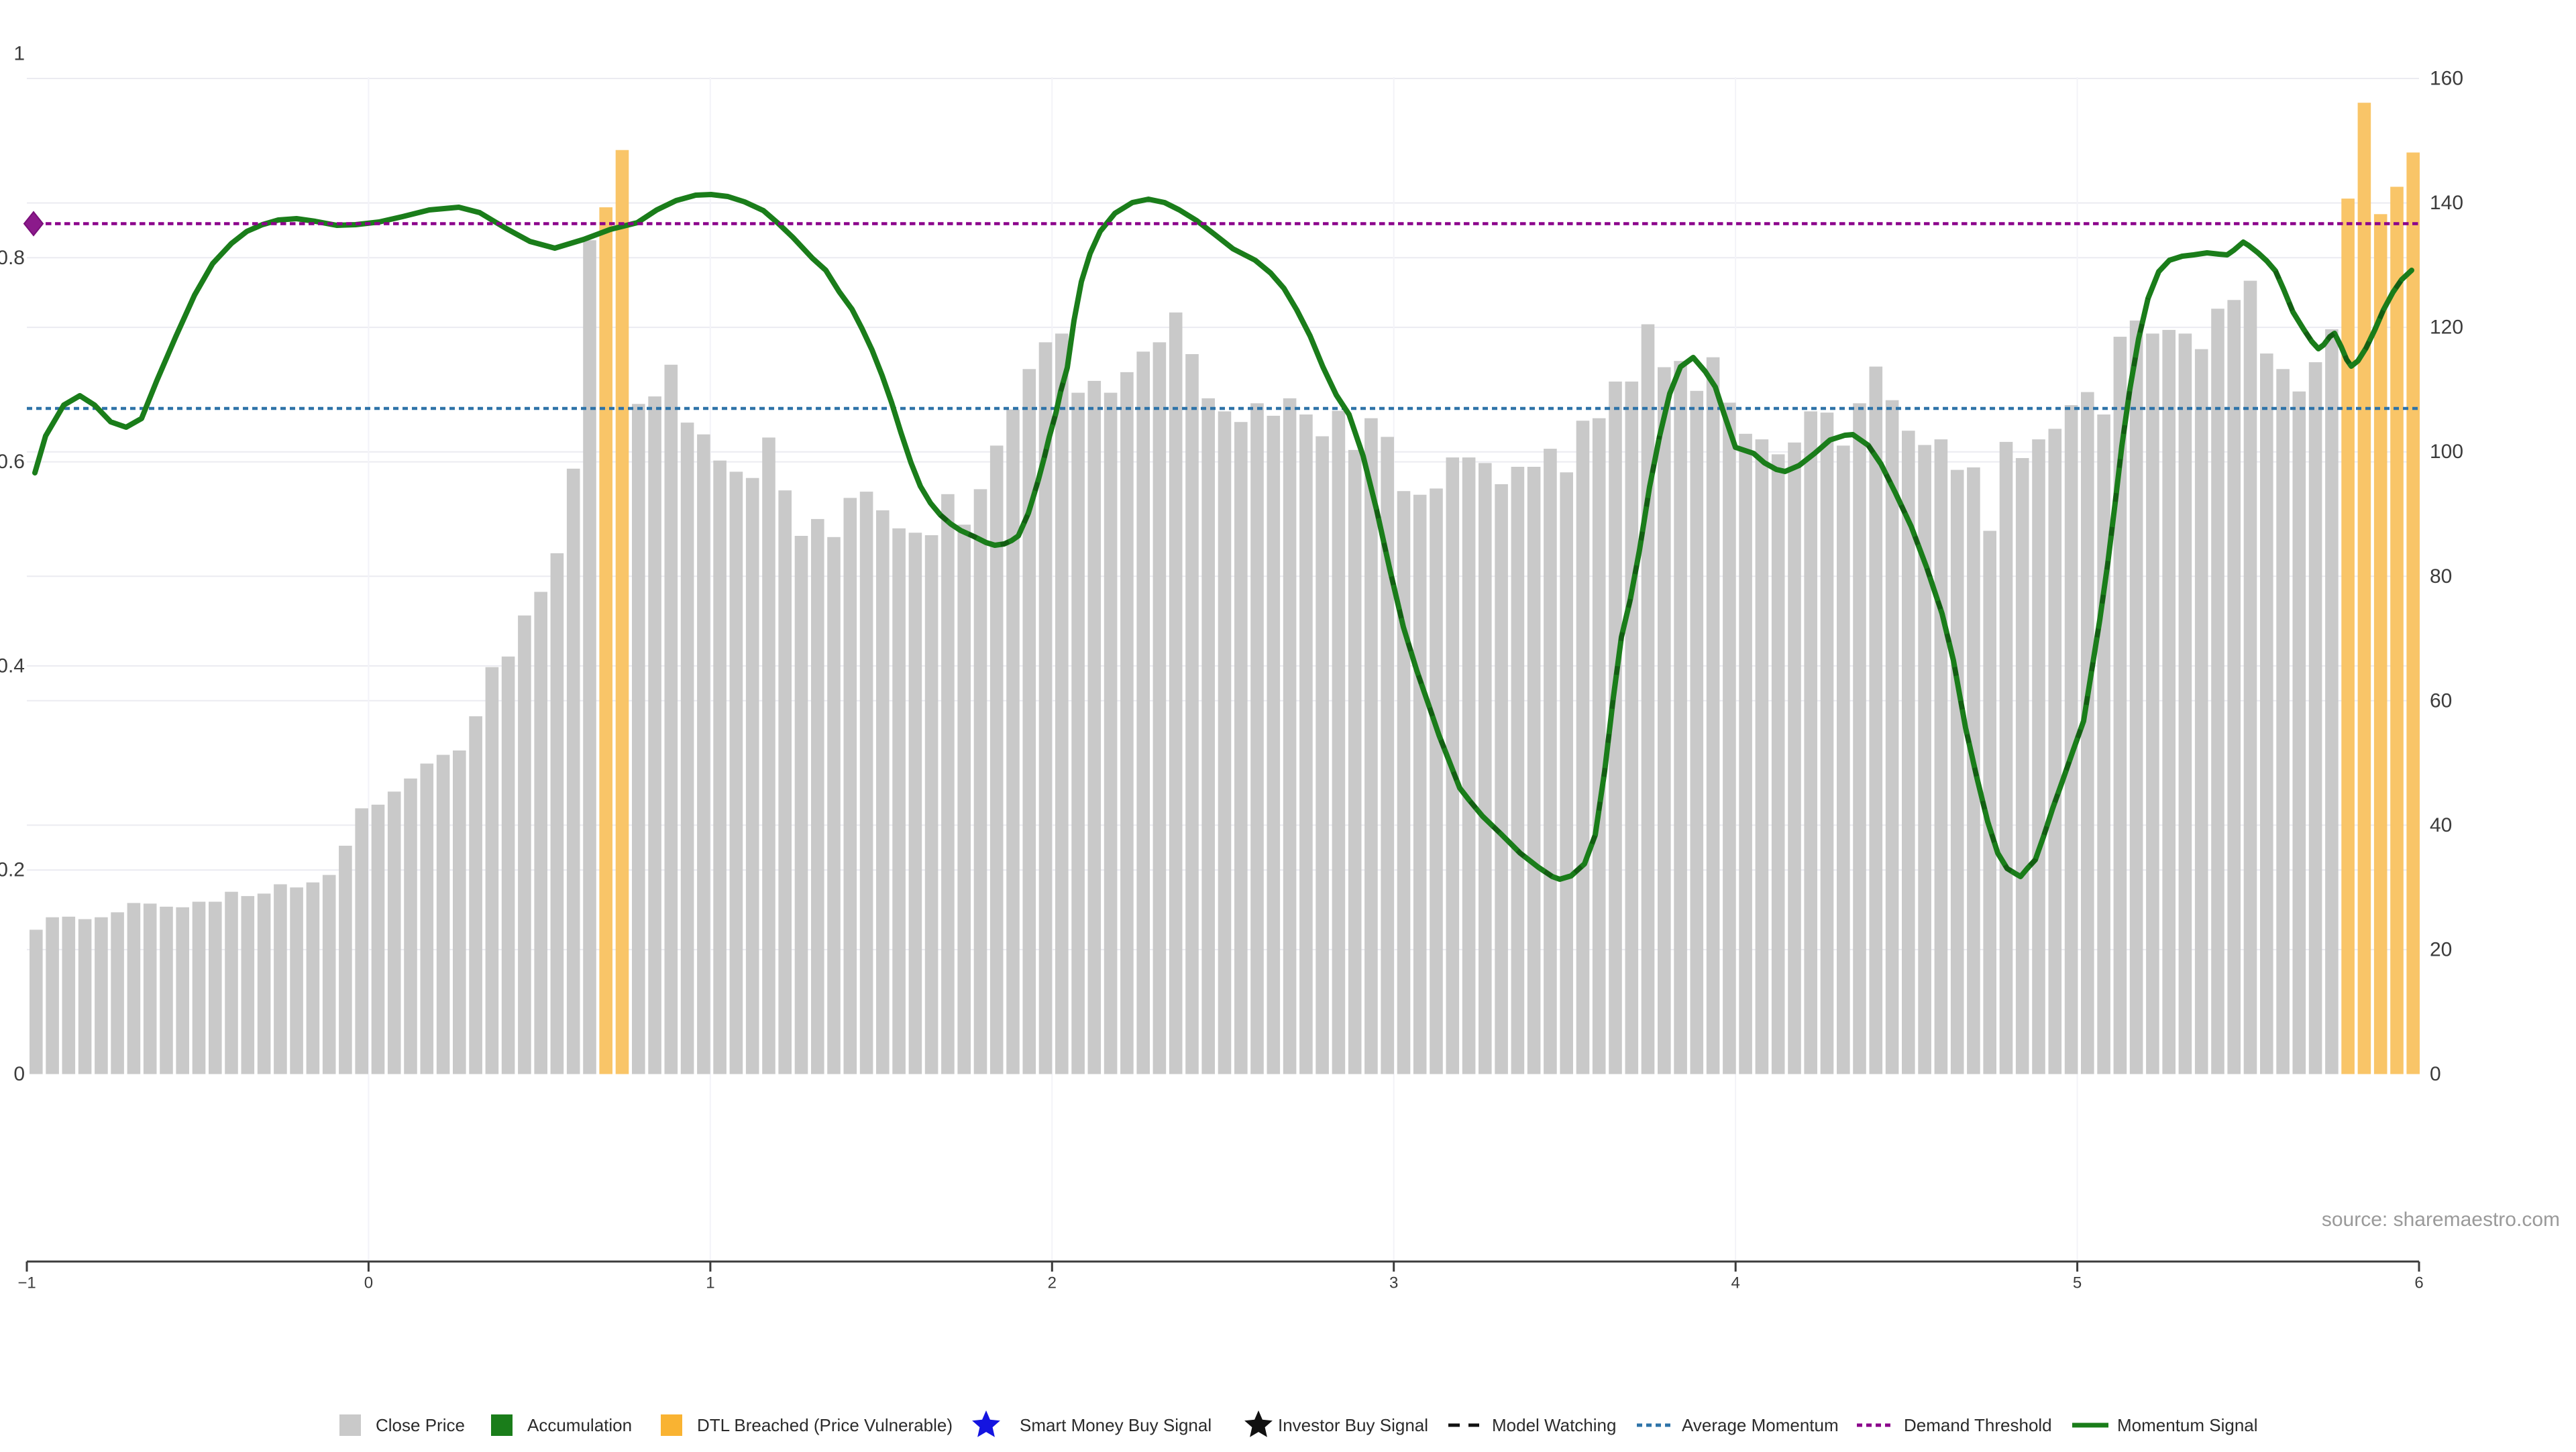  I want to click on svg-text: Investor Buy Signal, so click(1353, 1425).